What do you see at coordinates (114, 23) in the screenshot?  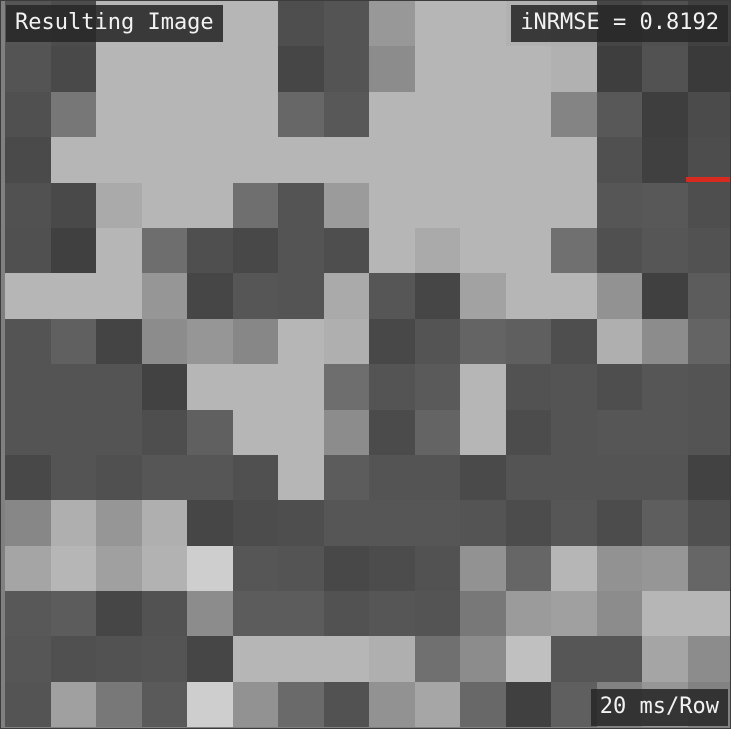 I see `image-title-label: Resulting Image` at bounding box center [114, 23].